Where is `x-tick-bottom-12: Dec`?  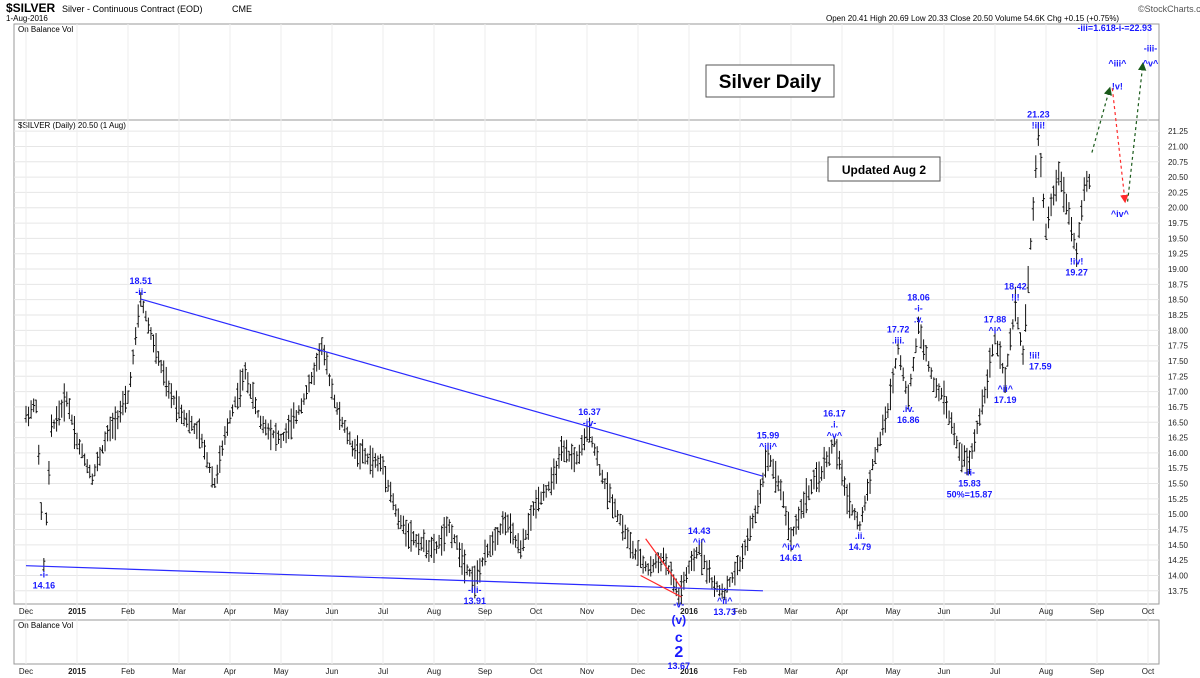
x-tick-bottom-12: Dec is located at coordinates (638, 671).